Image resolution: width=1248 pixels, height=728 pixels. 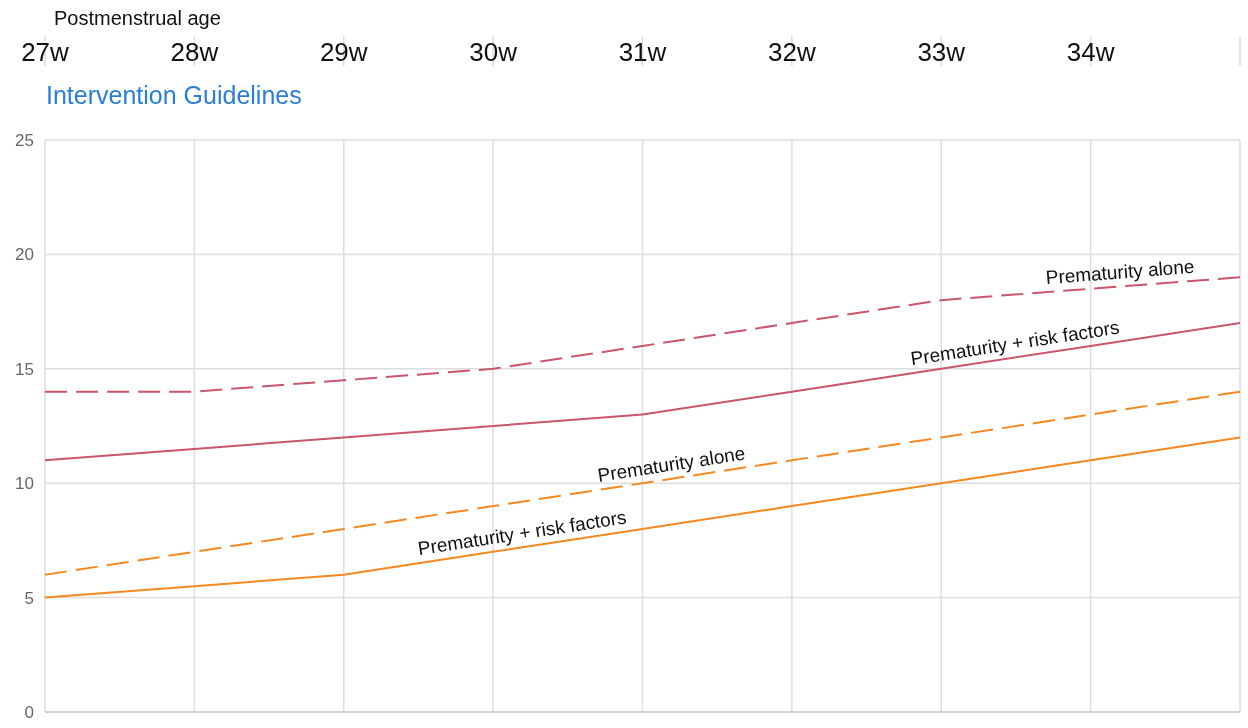 What do you see at coordinates (24, 255) in the screenshot?
I see `y-tick-label: 20` at bounding box center [24, 255].